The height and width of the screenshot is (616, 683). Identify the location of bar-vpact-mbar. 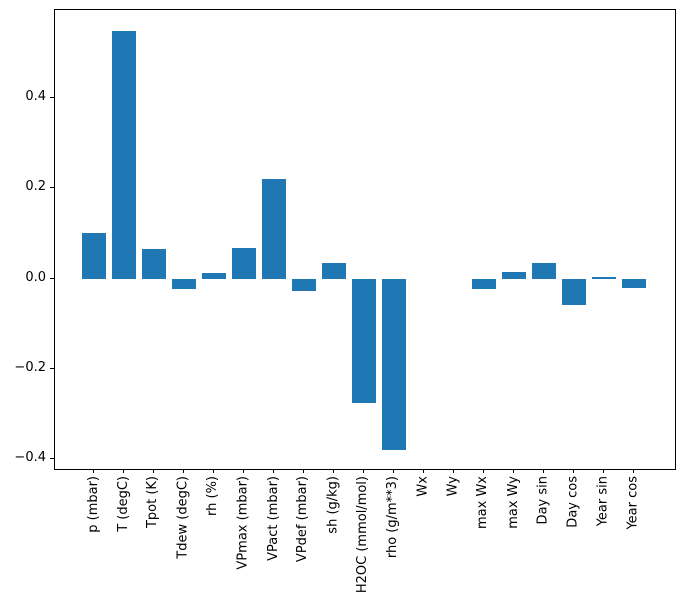
(273, 229).